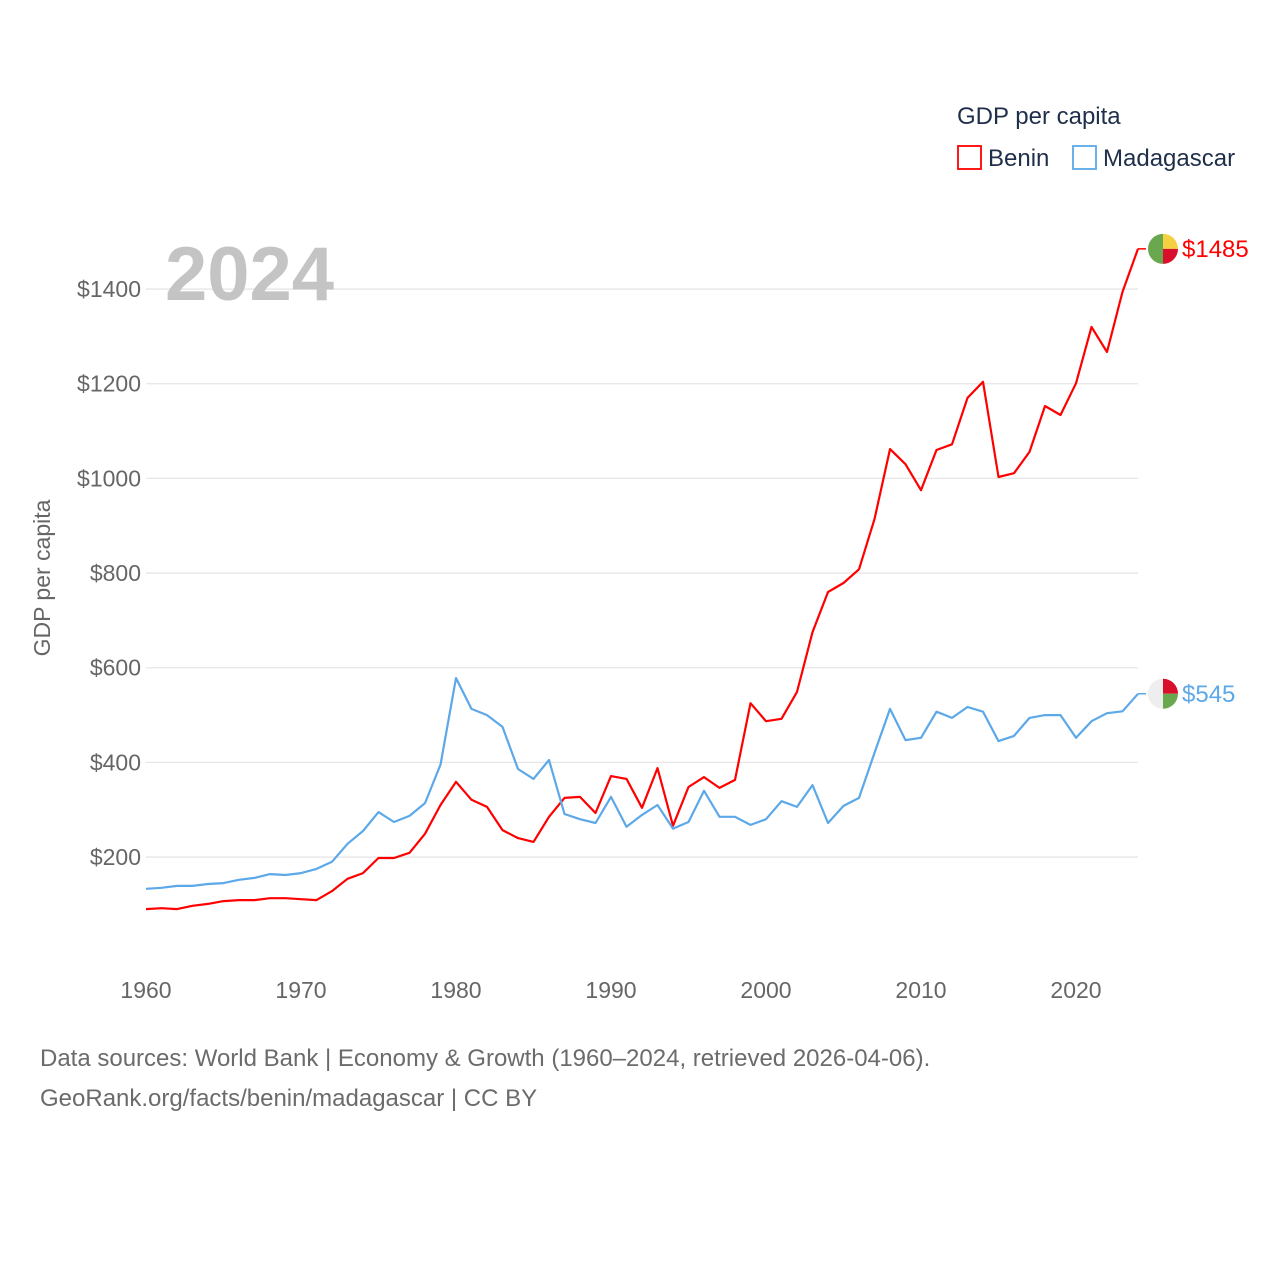  Describe the element at coordinates (145, 990) in the screenshot. I see `x-tick-label: 1960` at that location.